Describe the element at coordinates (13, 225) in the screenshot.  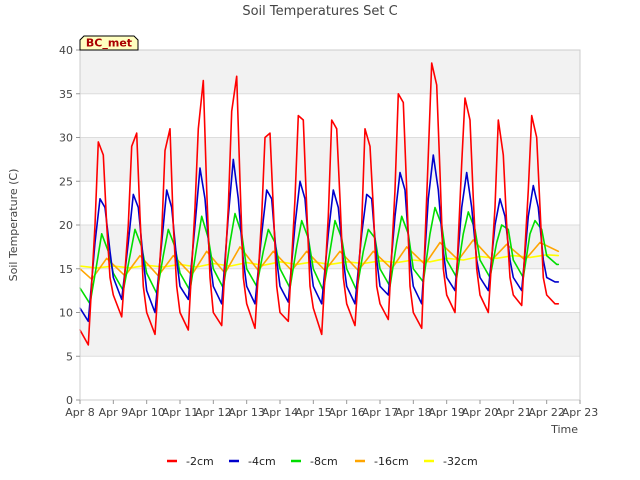
I see `y-axis-label: Soil Temperature (C)` at that location.